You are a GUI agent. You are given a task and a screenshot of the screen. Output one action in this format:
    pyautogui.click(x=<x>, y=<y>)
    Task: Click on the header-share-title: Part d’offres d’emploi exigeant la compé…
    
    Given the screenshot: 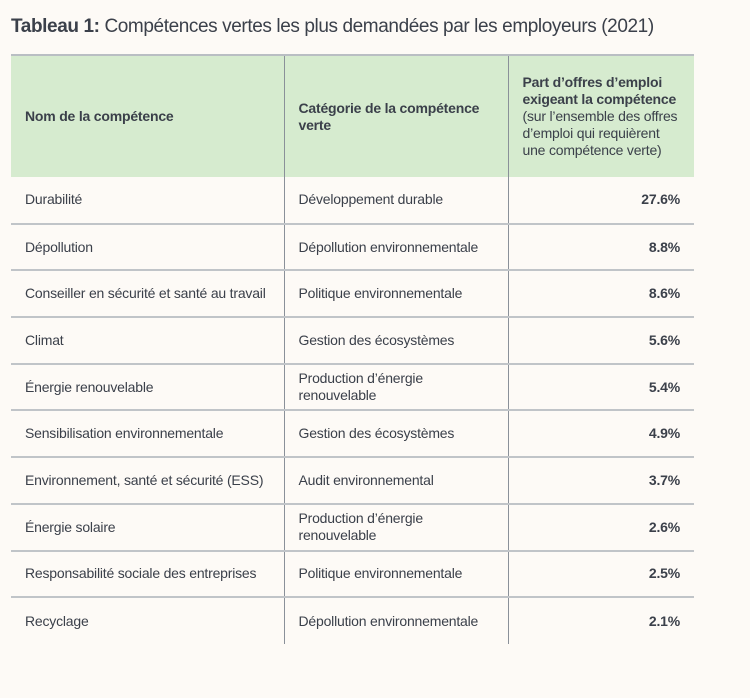 What is the action you would take?
    pyautogui.click(x=599, y=90)
    